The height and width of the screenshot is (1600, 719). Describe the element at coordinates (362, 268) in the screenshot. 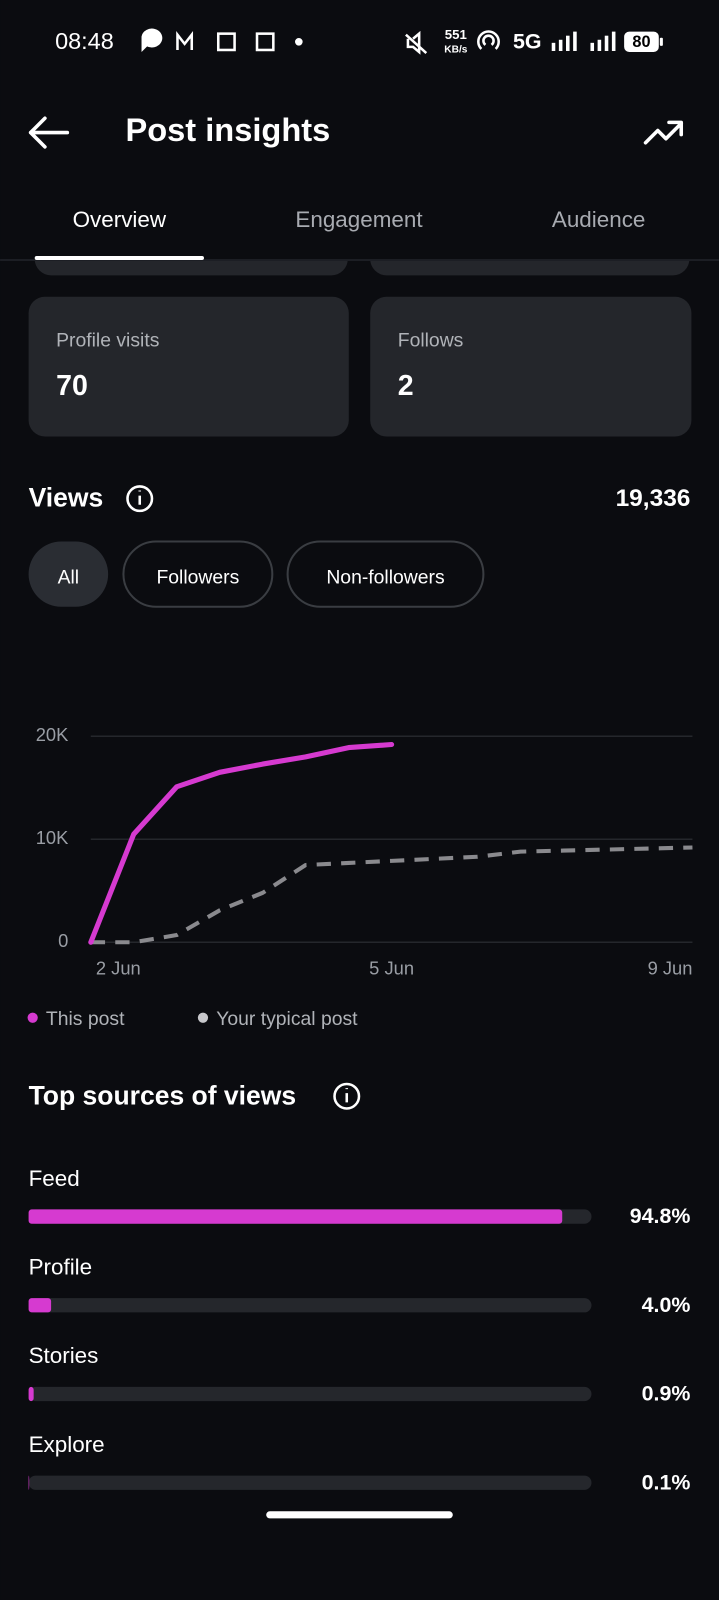

I see `cards-above` at that location.